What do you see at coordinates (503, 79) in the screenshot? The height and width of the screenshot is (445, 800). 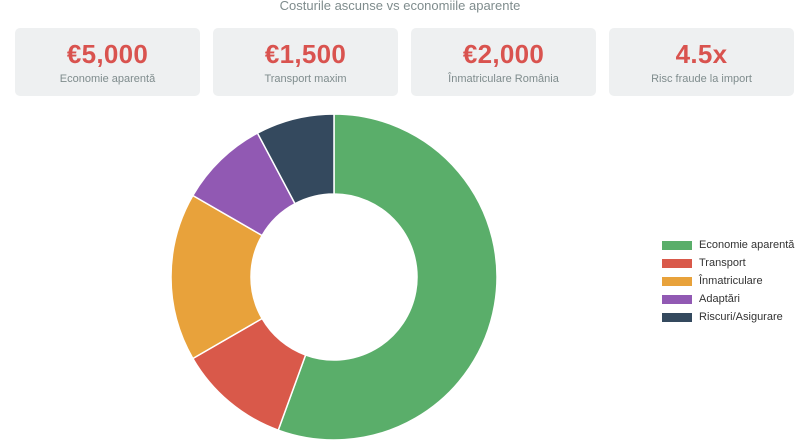 I see `stat-label: Înmatriculare România` at bounding box center [503, 79].